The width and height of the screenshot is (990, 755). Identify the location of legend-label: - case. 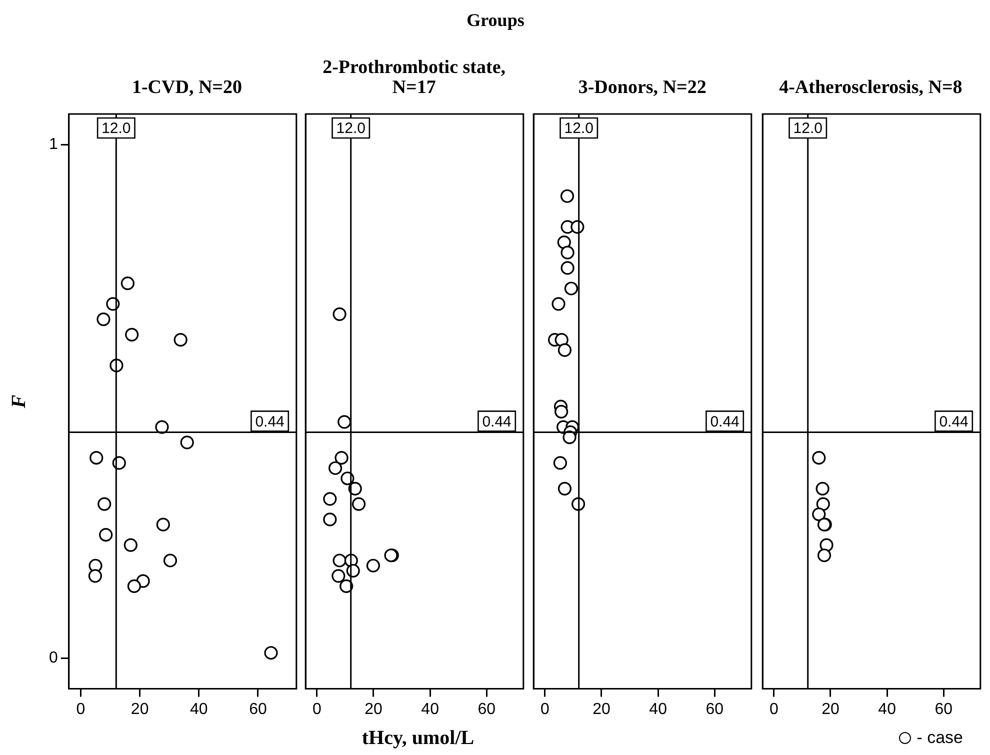
(939, 738).